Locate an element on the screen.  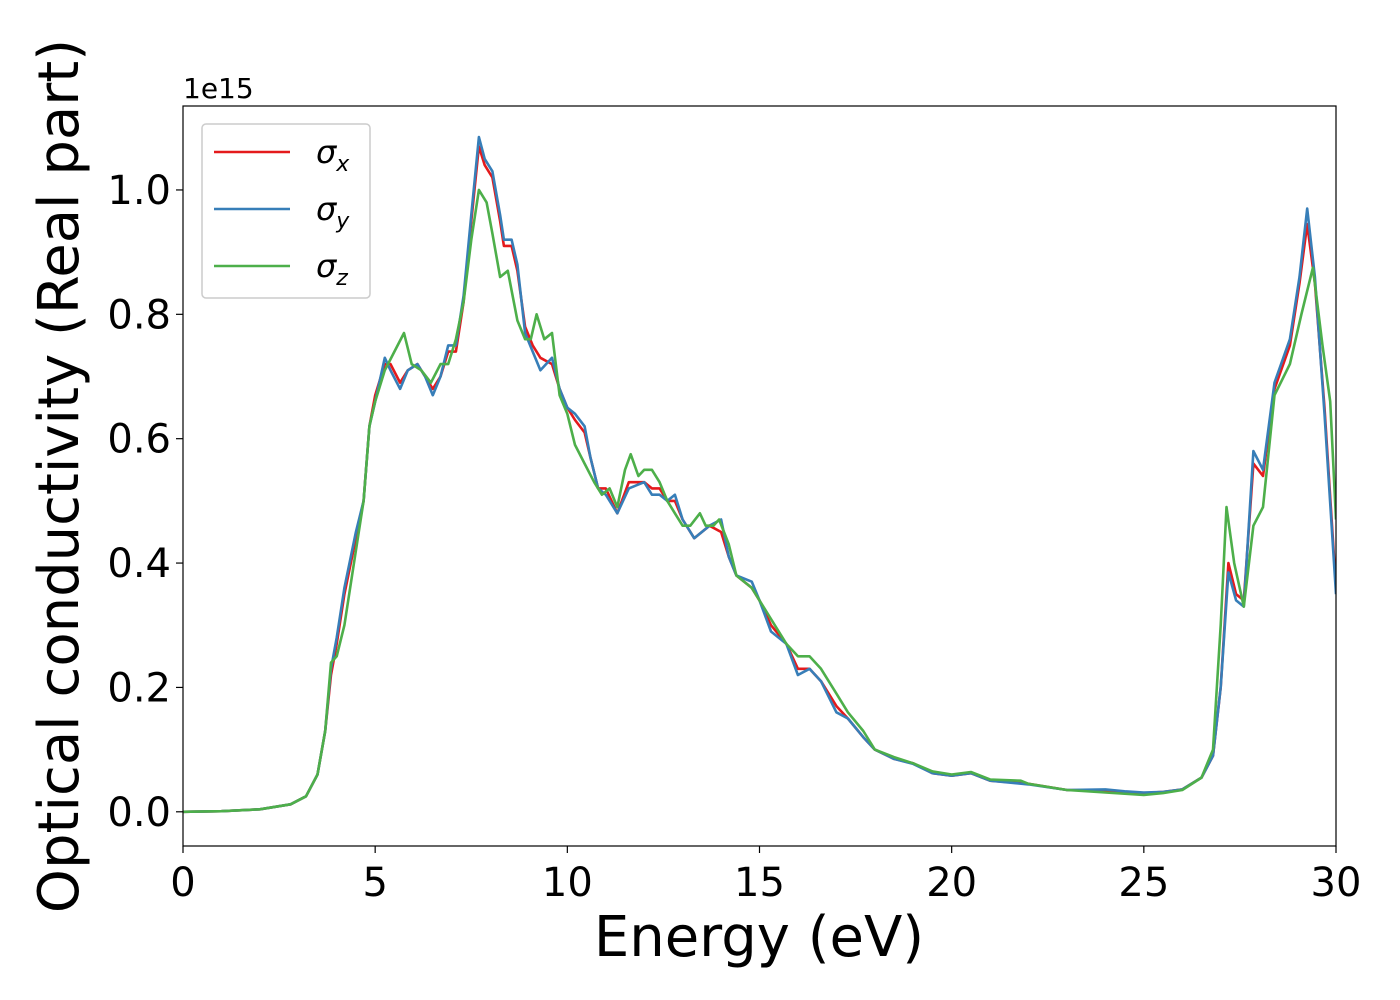
y-tick-label: 0.2 is located at coordinates (139, 688).